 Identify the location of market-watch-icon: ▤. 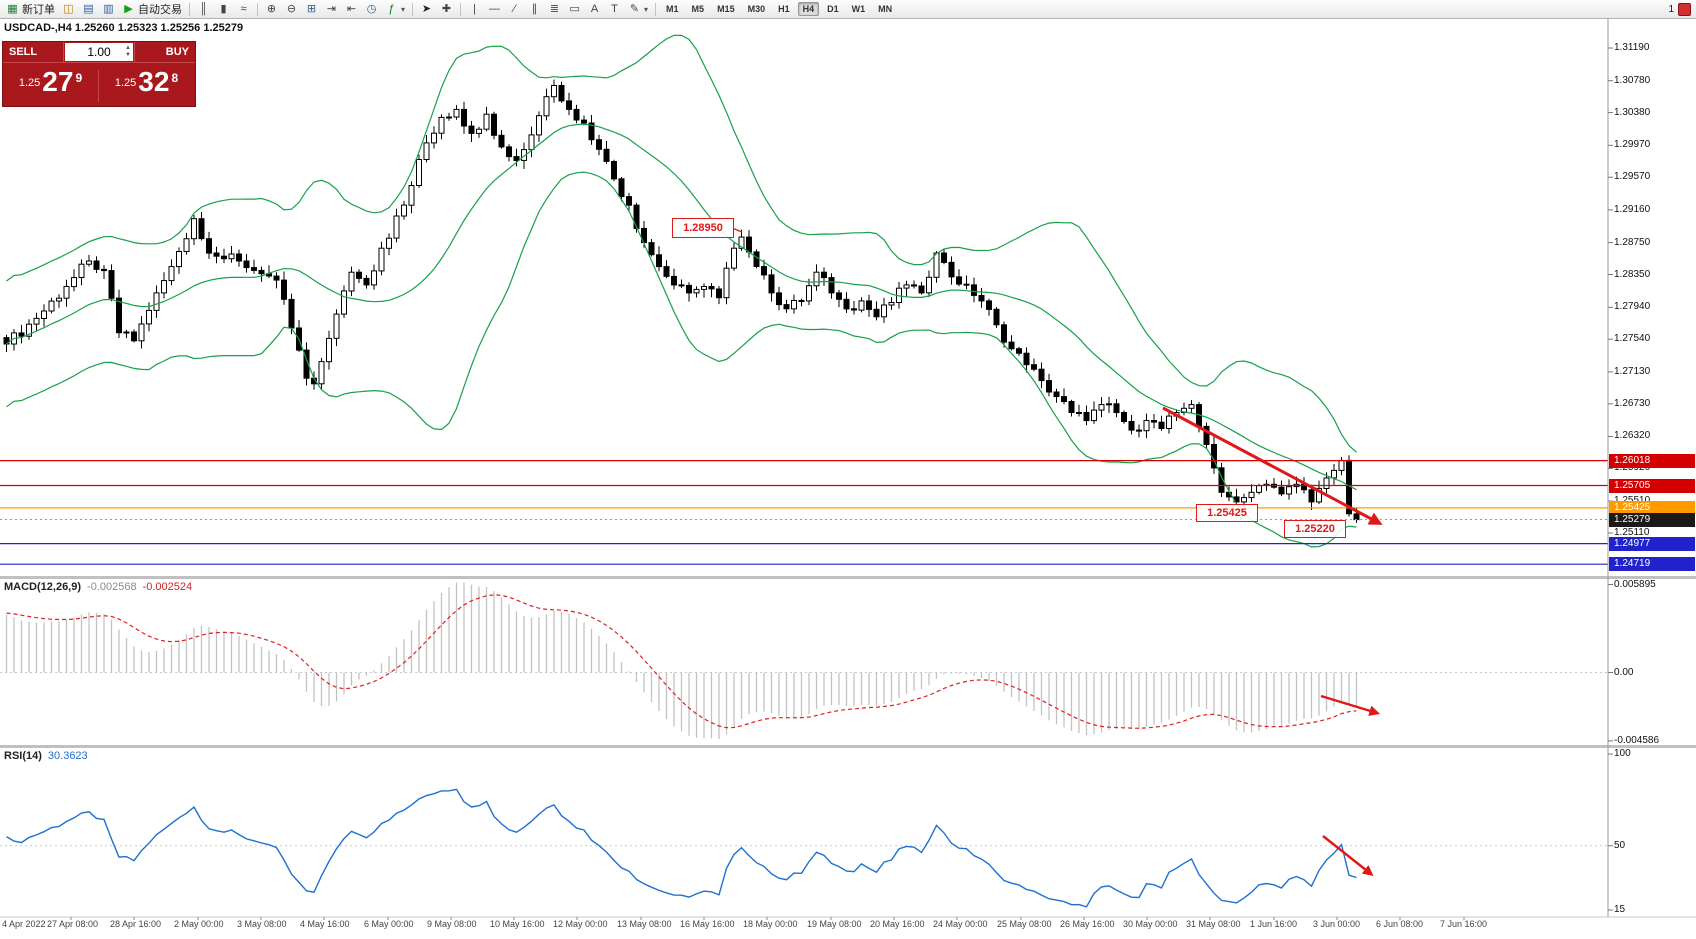
(88, 9).